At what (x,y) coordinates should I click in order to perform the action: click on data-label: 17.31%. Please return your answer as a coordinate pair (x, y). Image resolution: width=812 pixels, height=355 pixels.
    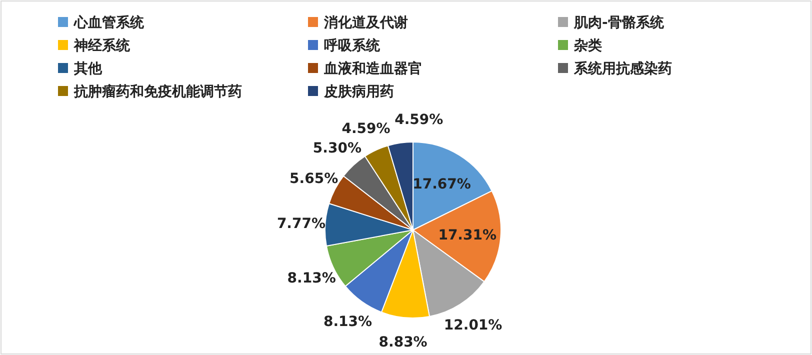
    Looking at the image, I should click on (467, 235).